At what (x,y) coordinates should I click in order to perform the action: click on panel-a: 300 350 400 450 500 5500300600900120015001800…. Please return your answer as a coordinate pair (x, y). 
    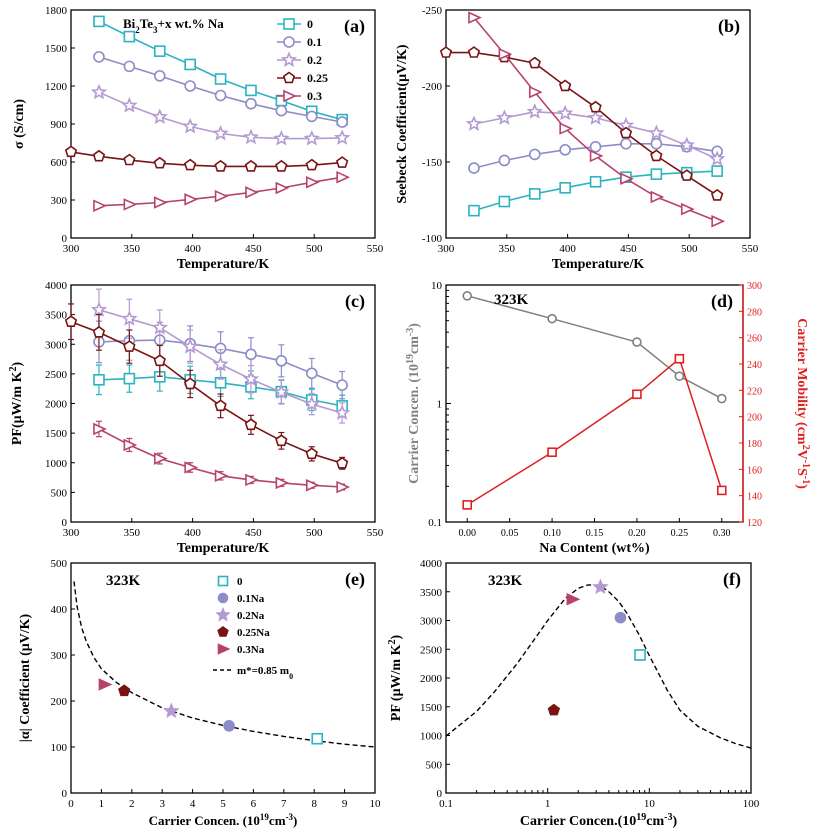
    Looking at the image, I should click on (198, 138).